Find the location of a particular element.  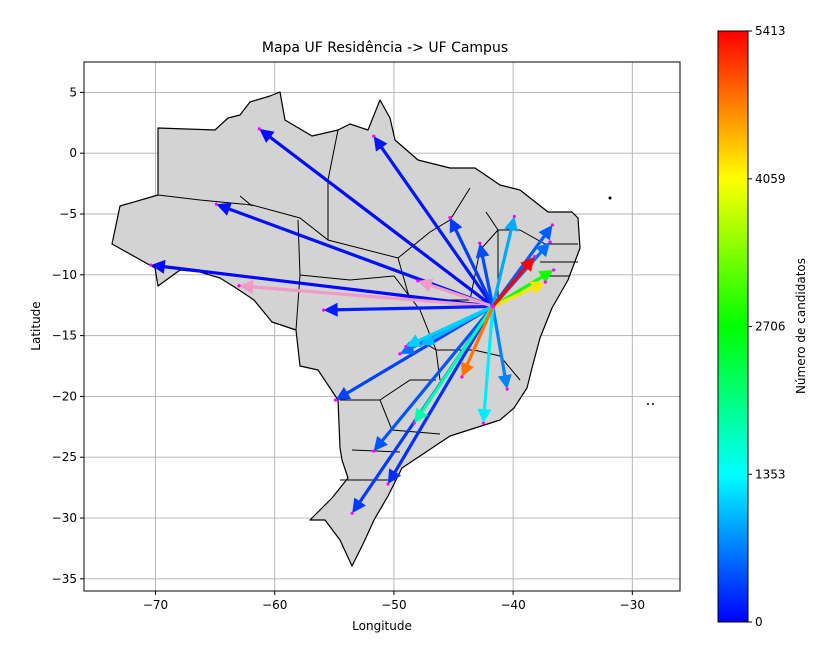

colorbar-tick-label: 0 is located at coordinates (759, 622).